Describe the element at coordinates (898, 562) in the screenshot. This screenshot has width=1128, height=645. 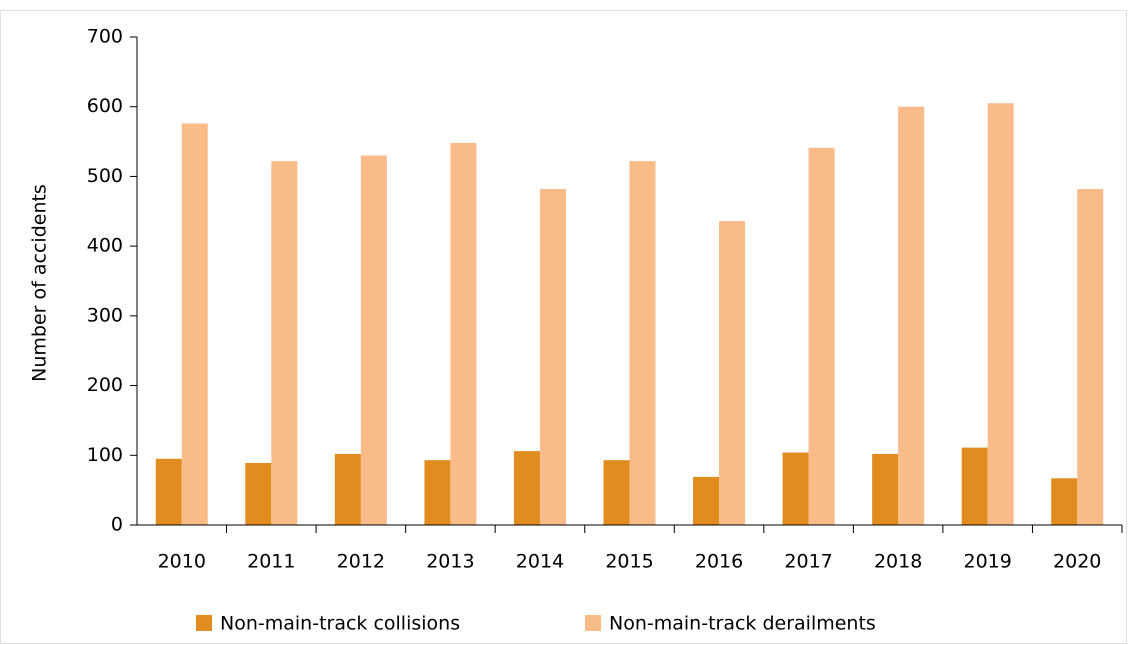
I see `x-tick-label: 2018` at that location.